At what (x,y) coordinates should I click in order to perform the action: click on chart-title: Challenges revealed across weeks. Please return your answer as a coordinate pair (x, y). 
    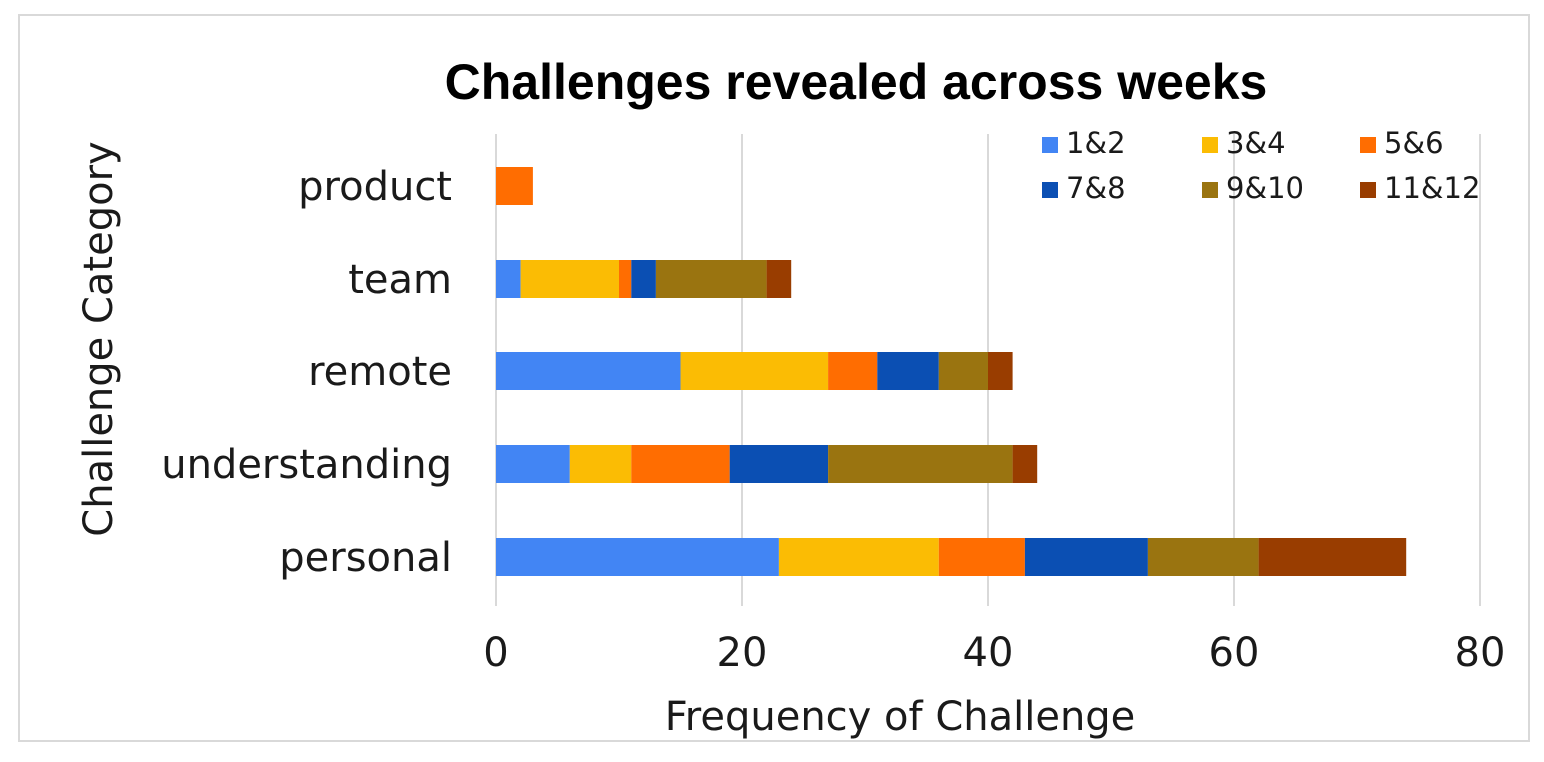
    Looking at the image, I should click on (856, 82).